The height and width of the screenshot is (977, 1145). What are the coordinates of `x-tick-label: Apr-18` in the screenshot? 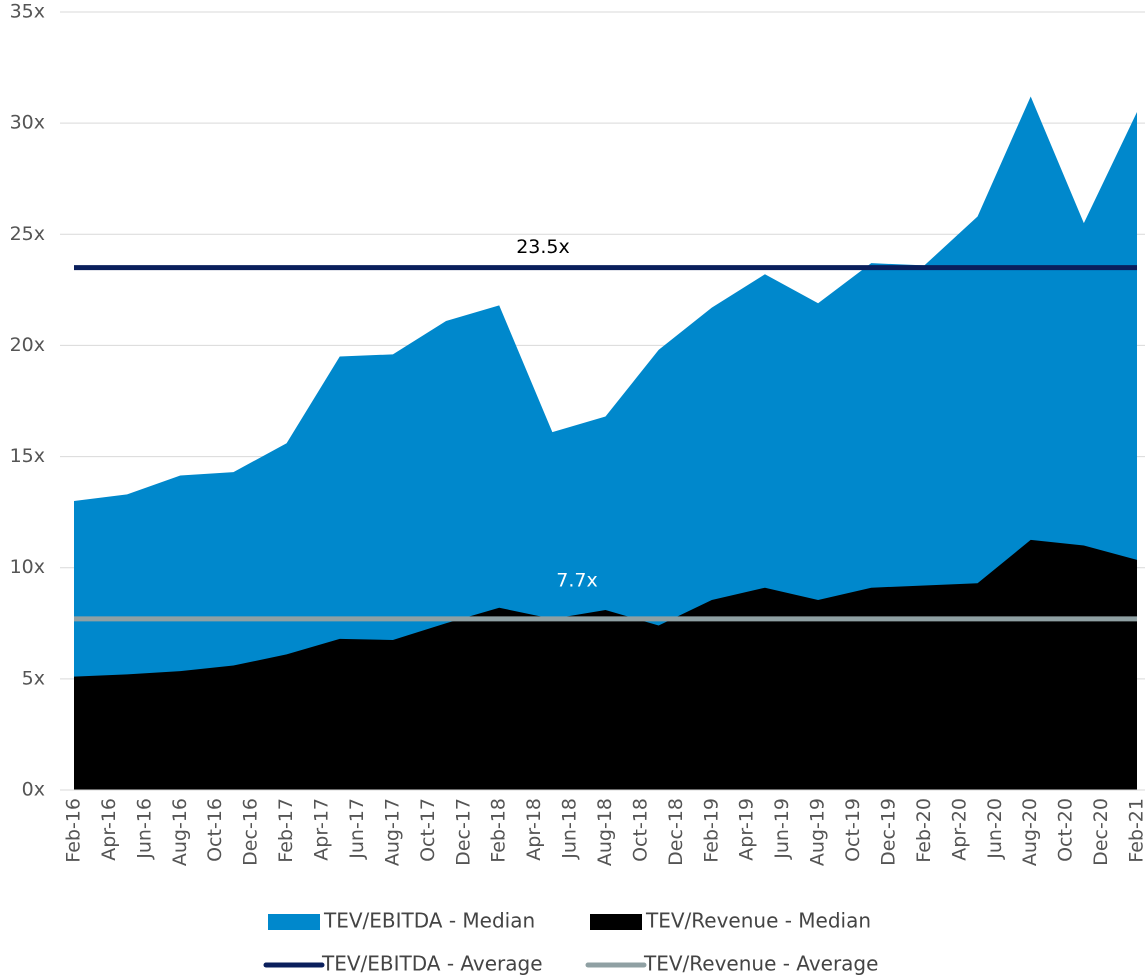 It's located at (534, 829).